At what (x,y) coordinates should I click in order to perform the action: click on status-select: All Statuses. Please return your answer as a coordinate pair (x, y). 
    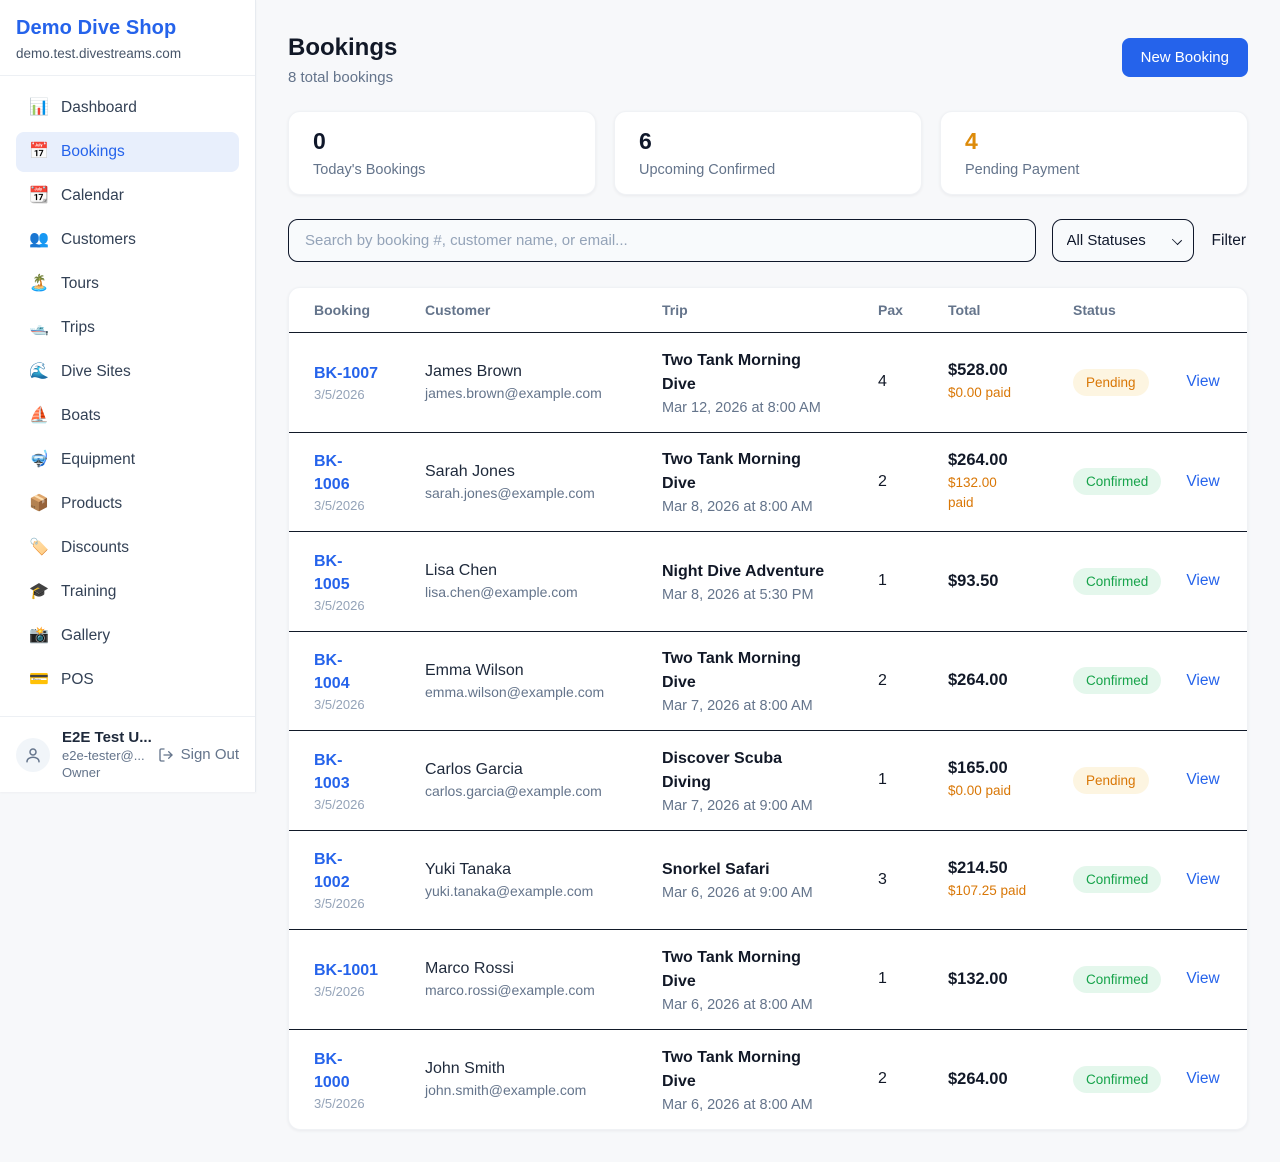
    Looking at the image, I should click on (1122, 240).